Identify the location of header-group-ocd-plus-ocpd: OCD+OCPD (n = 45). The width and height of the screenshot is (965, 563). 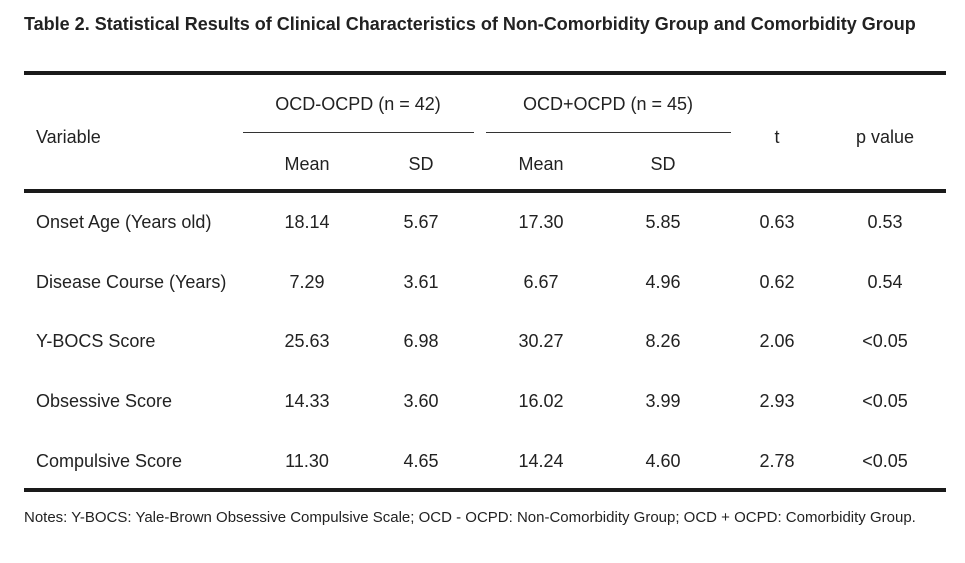
(608, 104).